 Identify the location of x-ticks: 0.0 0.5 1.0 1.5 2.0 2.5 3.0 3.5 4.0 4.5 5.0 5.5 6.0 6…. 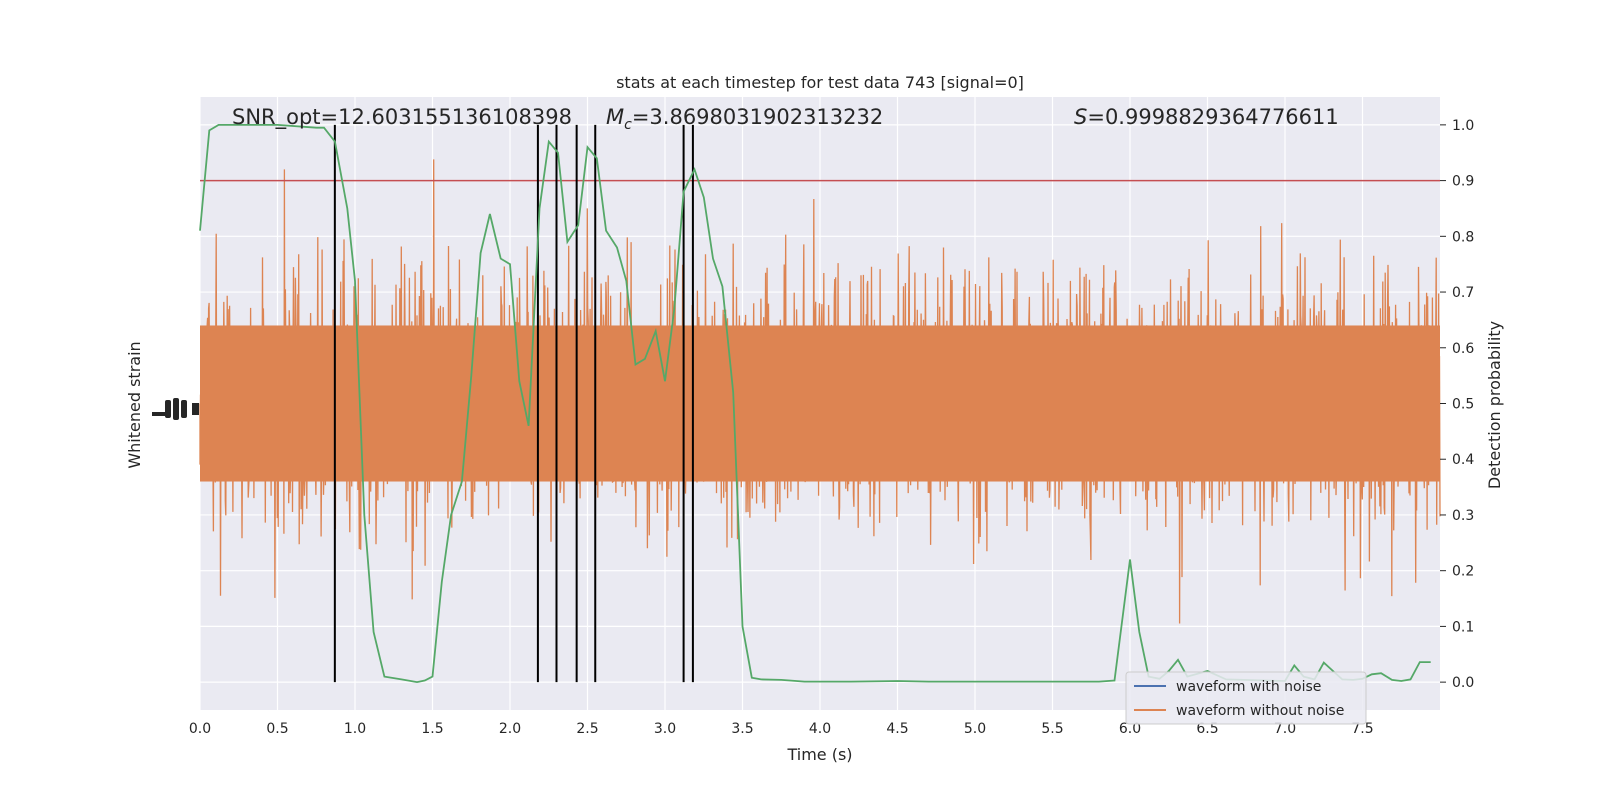
(781, 729).